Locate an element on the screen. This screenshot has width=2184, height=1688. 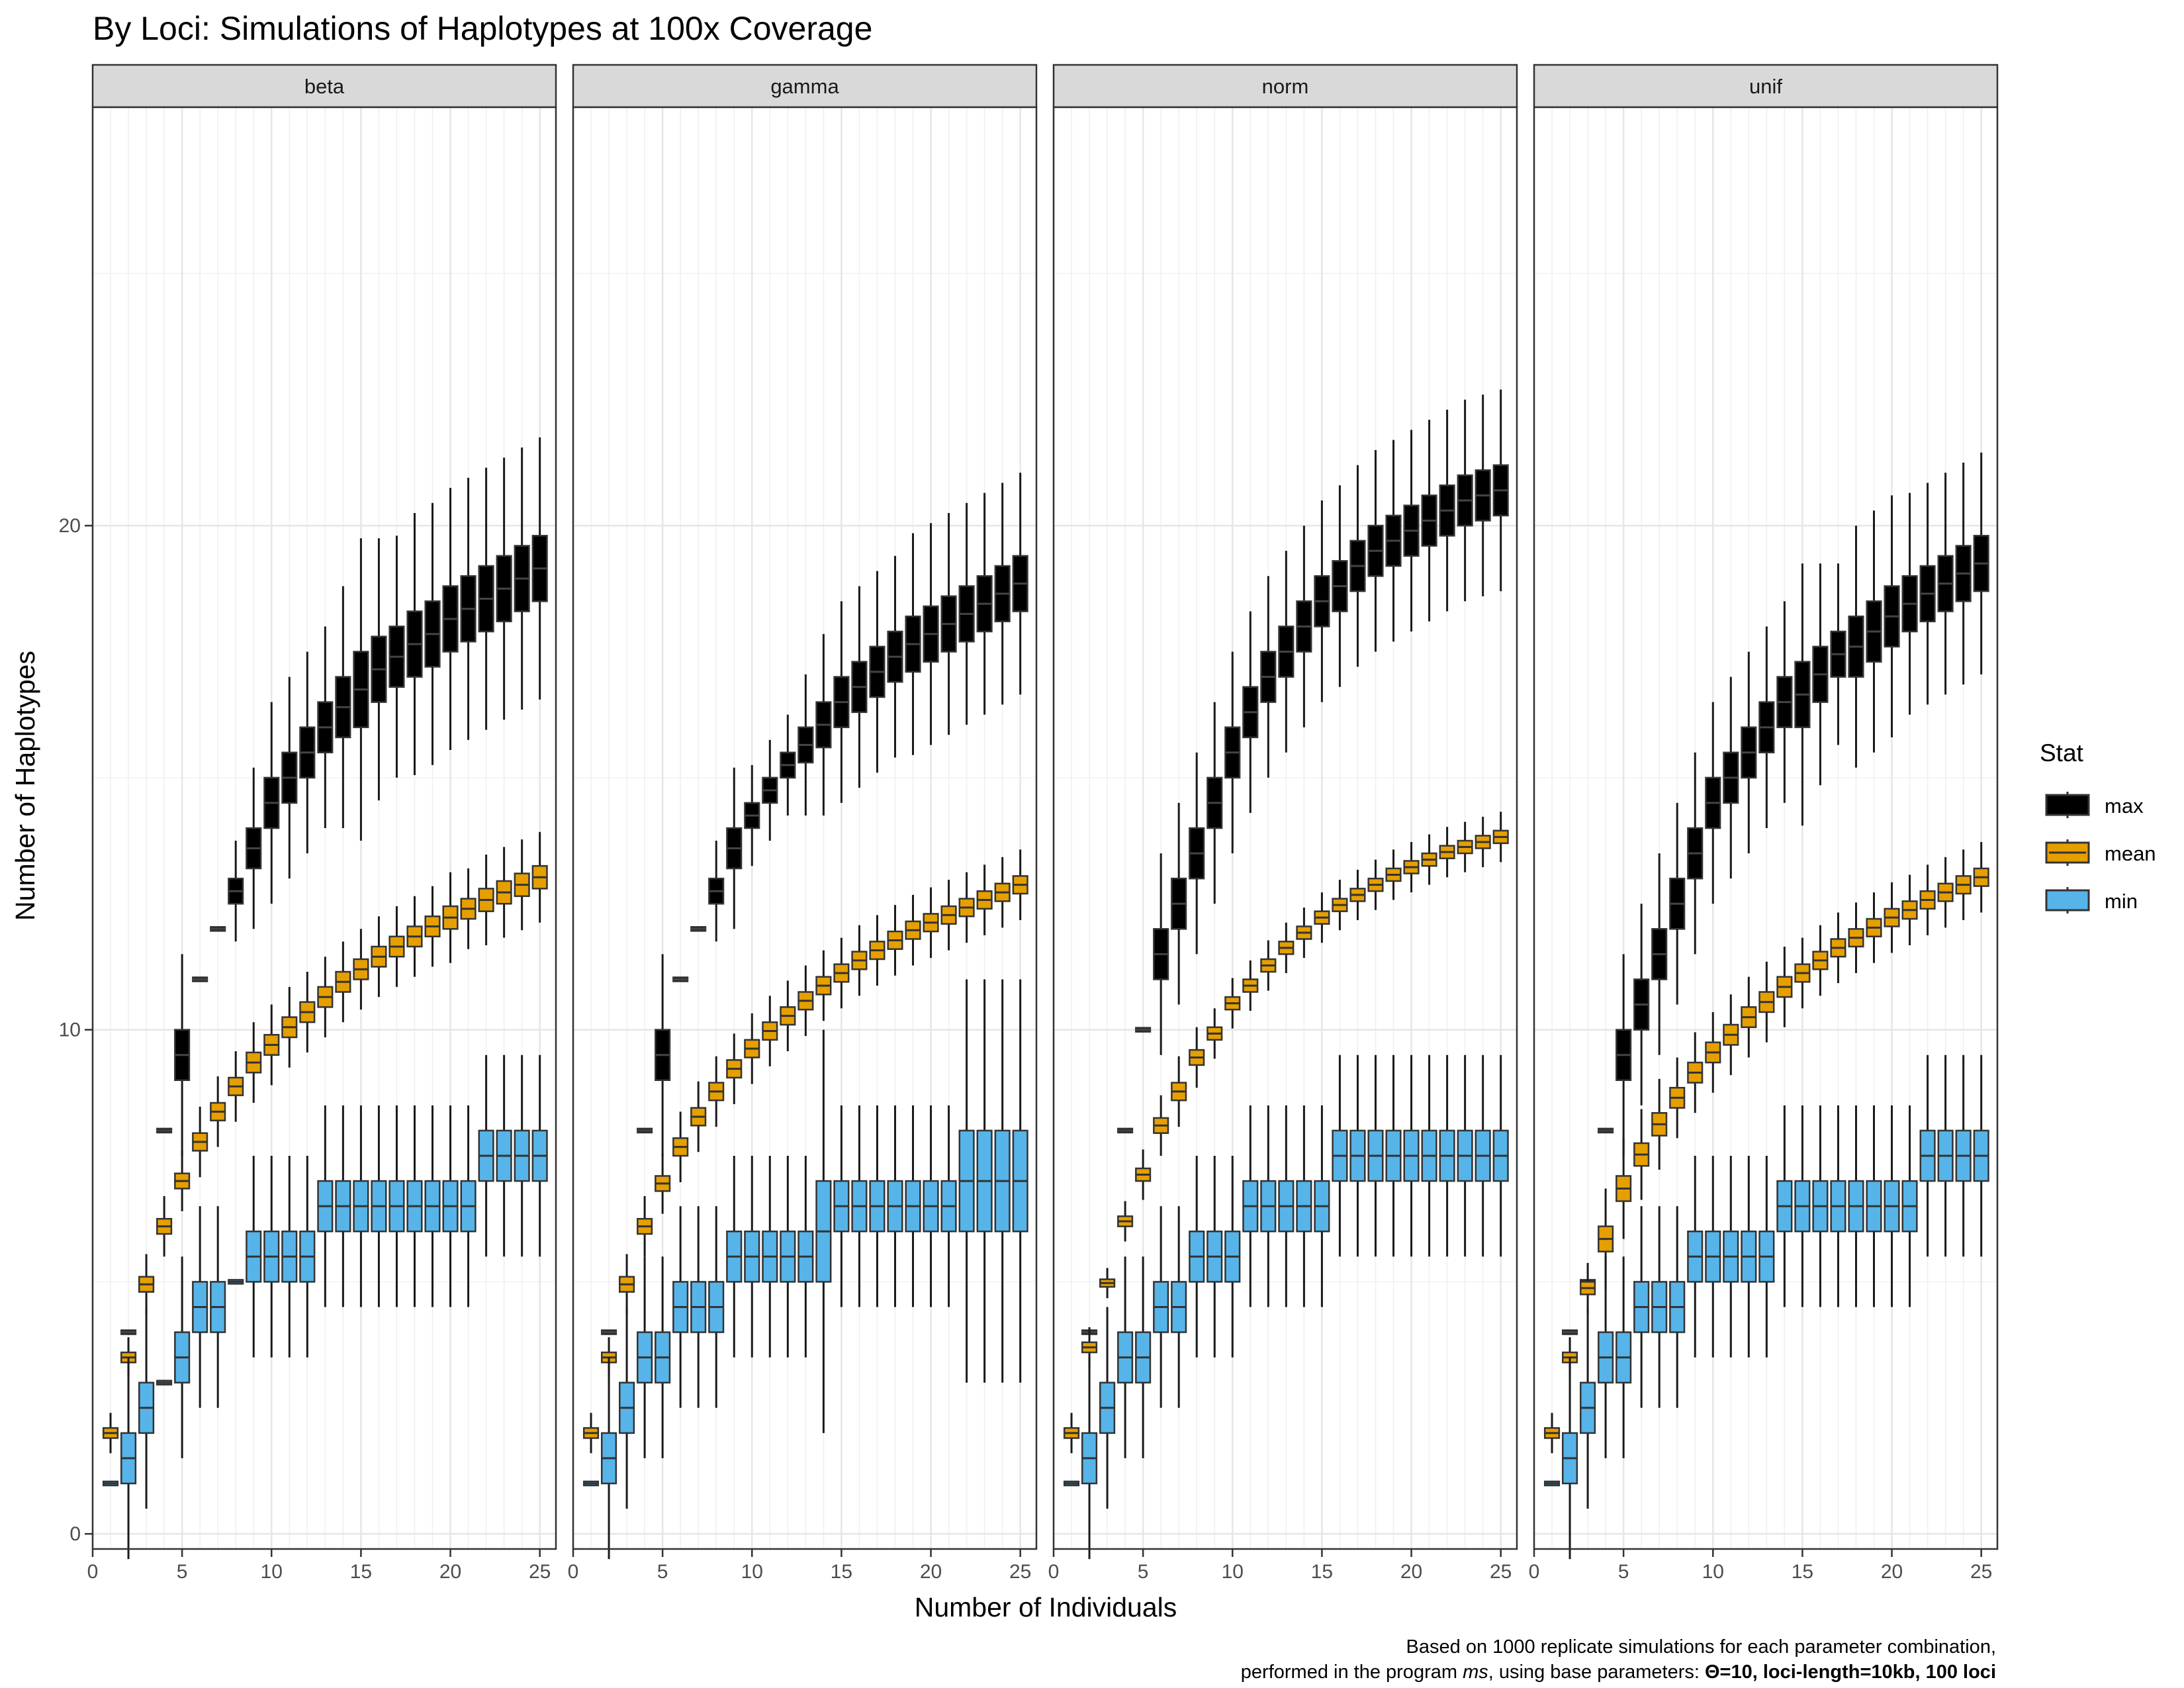
legend-swatch-min is located at coordinates (2067, 900).